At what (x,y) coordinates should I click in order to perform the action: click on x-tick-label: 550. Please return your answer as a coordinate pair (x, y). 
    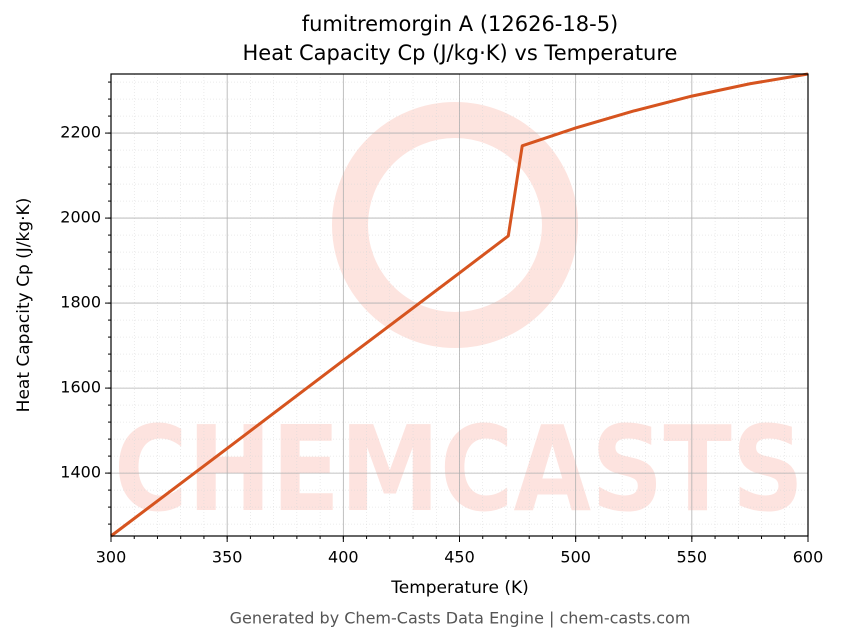
    Looking at the image, I should click on (692, 557).